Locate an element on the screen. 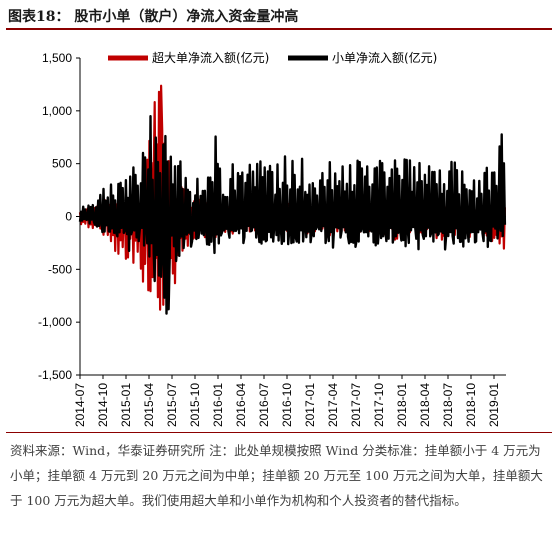 The image size is (558, 555). x-tick-label: 2018-07 is located at coordinates (448, 405).